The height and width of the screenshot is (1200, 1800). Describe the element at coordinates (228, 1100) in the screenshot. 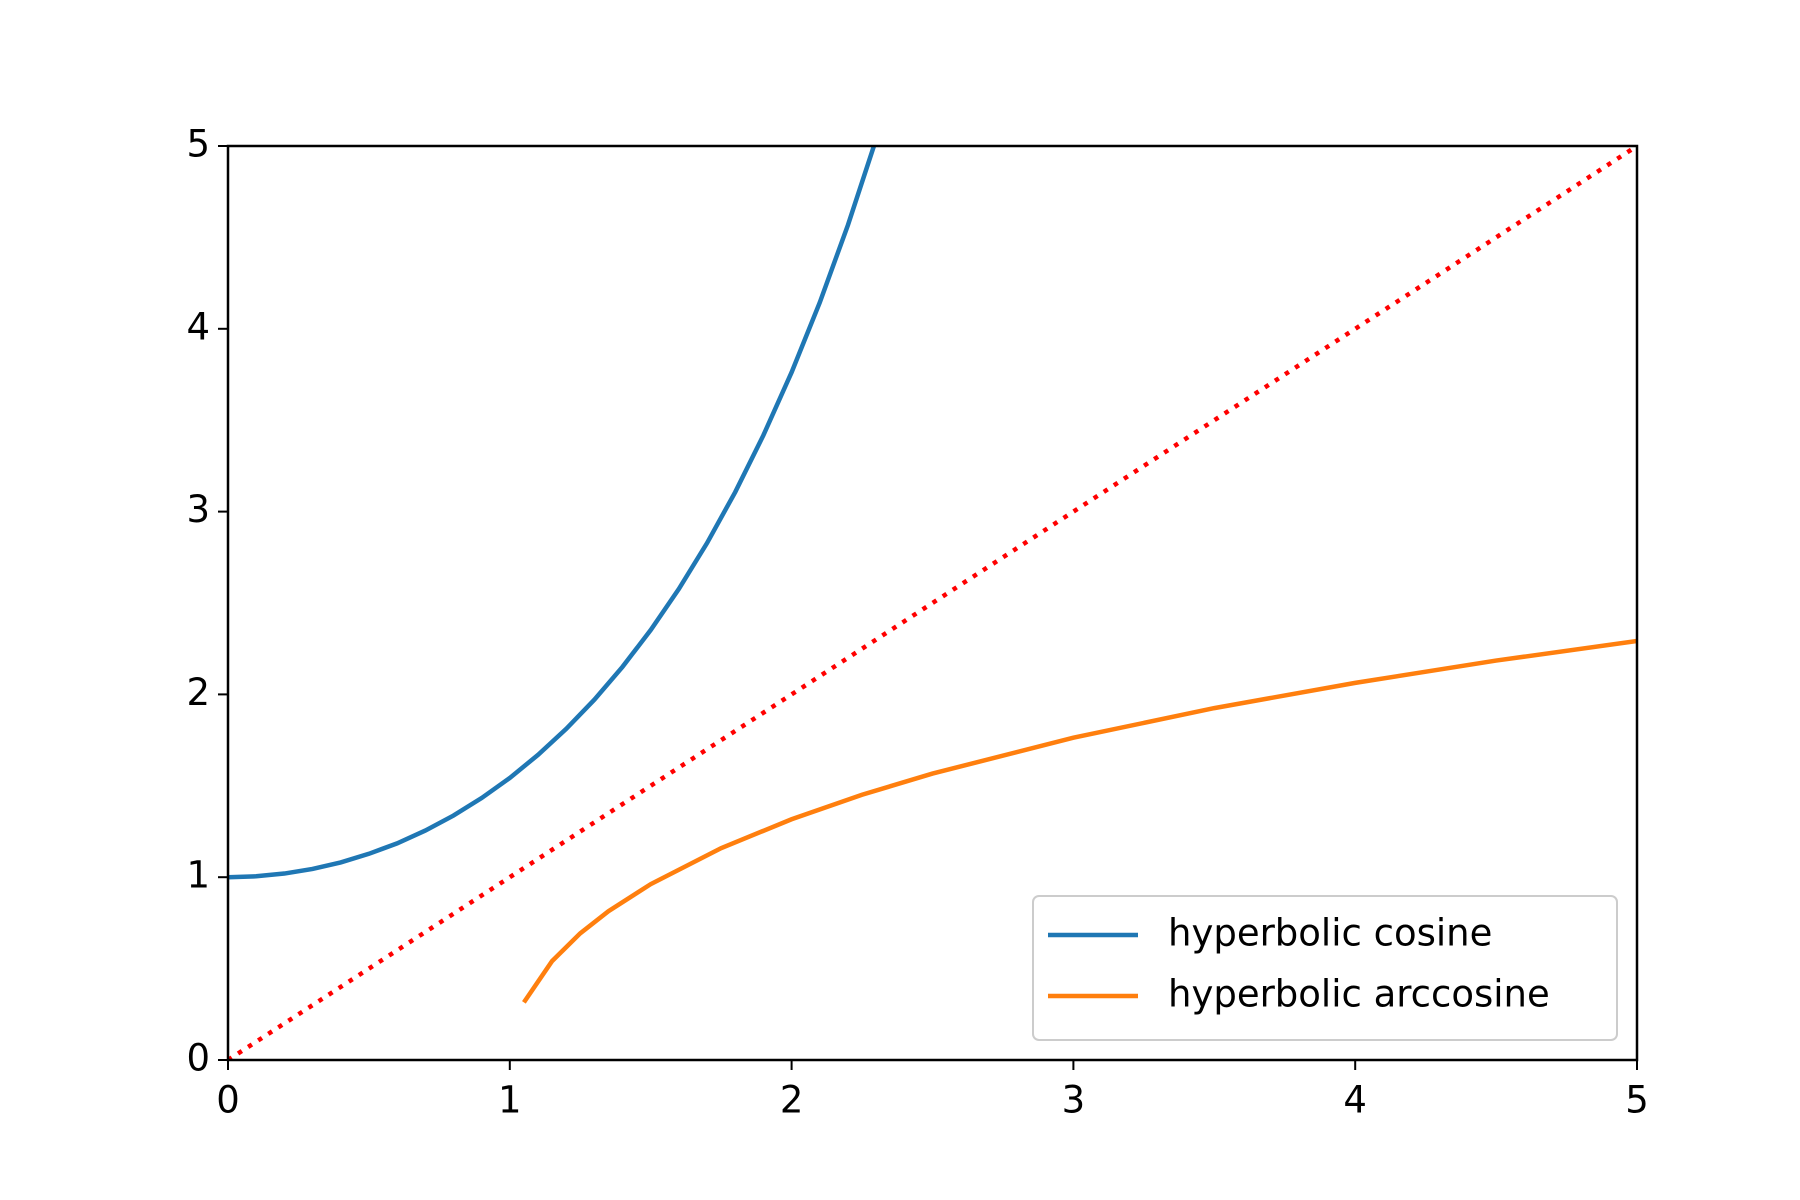

I see `x-tick-label: 0` at that location.